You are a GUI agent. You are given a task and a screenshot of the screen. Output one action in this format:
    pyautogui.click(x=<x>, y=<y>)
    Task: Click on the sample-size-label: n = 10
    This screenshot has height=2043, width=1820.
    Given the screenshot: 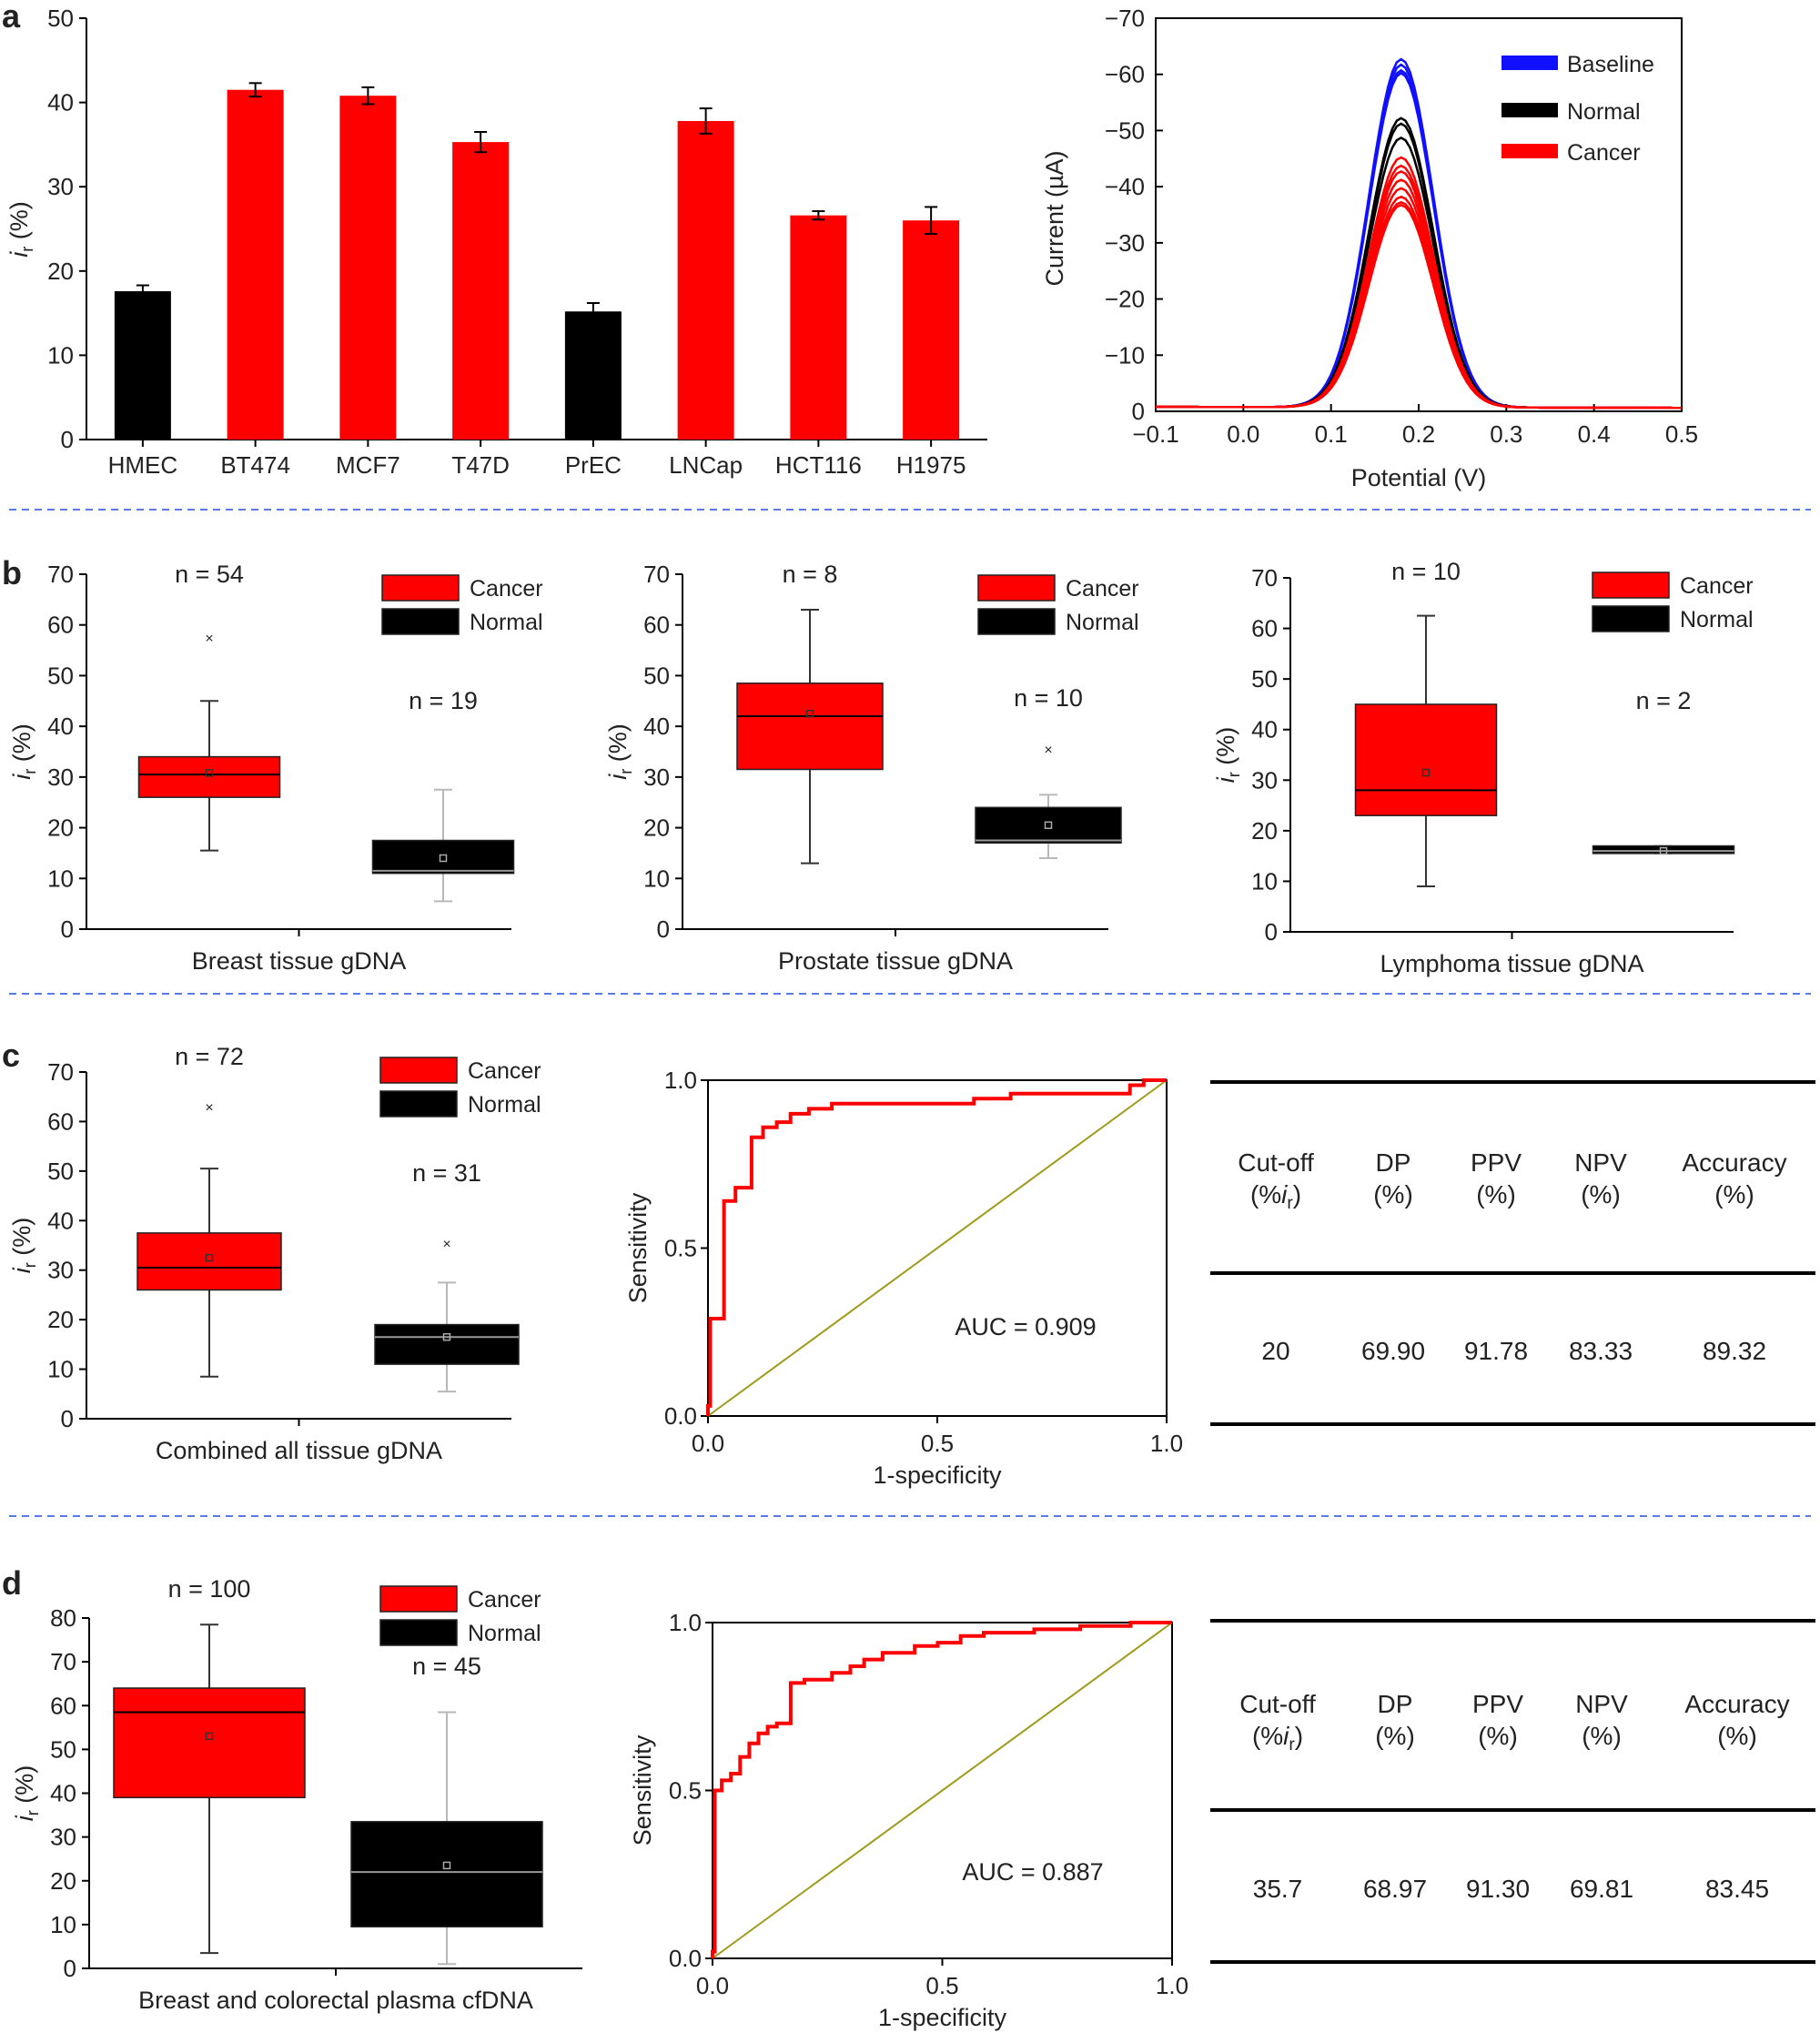 What is the action you would take?
    pyautogui.click(x=1426, y=571)
    